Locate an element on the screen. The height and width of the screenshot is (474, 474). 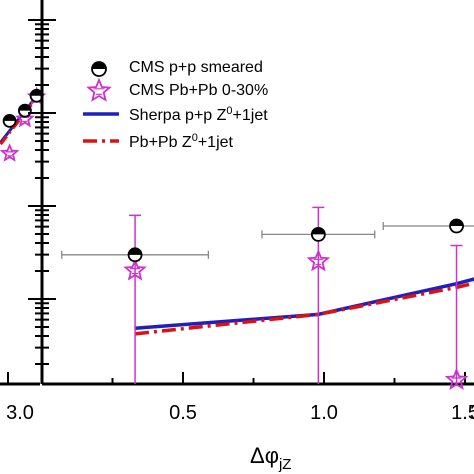
x-axis-title-sub: jZ is located at coordinates (285, 464).